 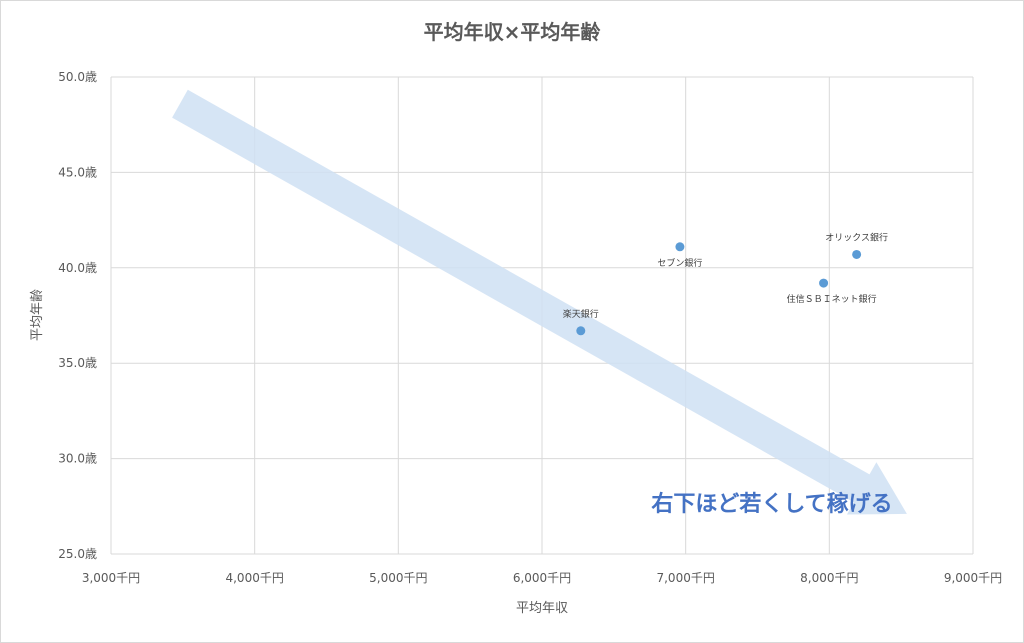 What do you see at coordinates (111, 578) in the screenshot?
I see `x-tick-label: 3,000千円` at bounding box center [111, 578].